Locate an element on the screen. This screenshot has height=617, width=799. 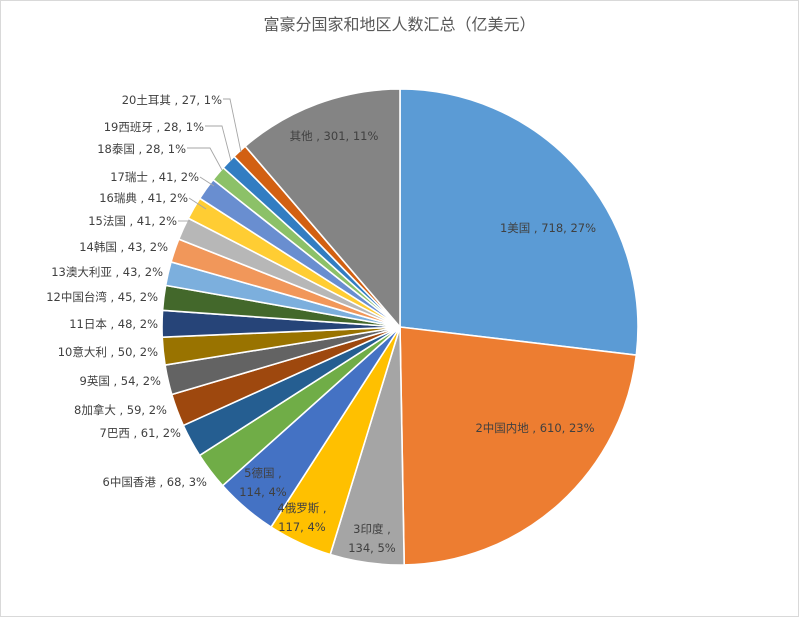
slice-data-label: 3印度 , is located at coordinates (372, 529).